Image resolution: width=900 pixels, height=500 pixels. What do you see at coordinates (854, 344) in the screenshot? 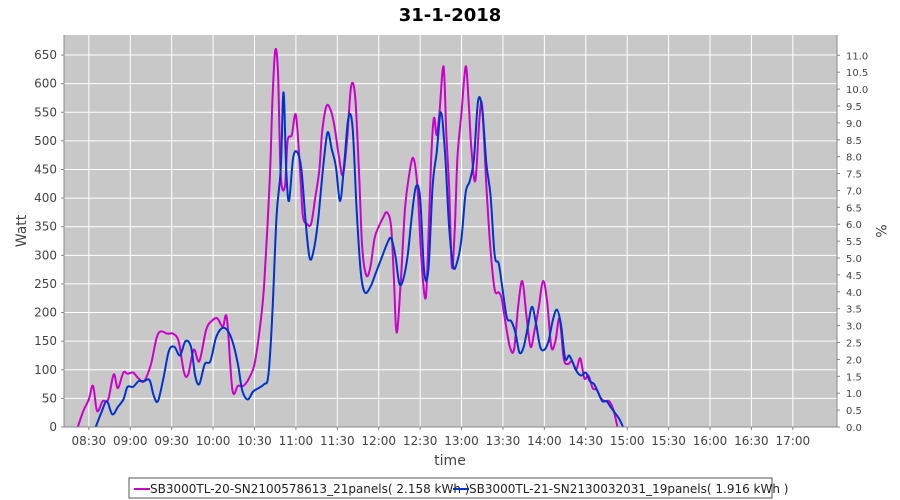
I see `y2-tick-label: 2.5` at bounding box center [854, 344].